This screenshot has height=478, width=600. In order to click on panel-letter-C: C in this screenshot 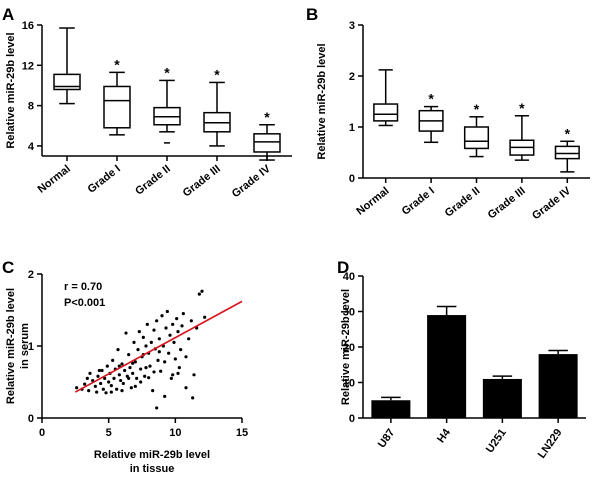, I will do `click(8, 267)`.